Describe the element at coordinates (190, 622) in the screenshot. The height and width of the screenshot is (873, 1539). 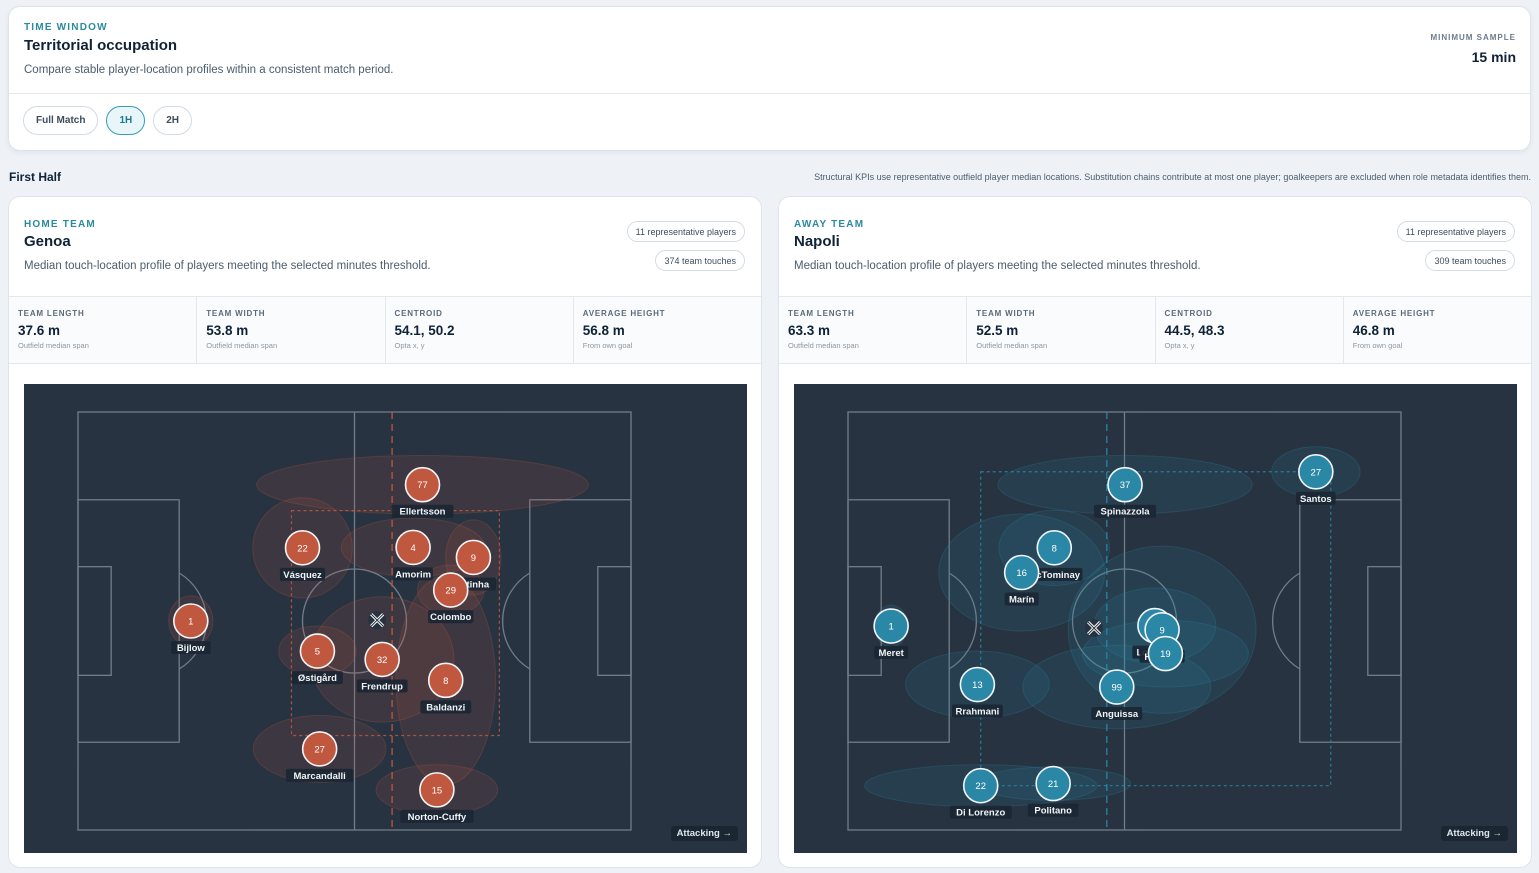
I see `player-number: 1` at that location.